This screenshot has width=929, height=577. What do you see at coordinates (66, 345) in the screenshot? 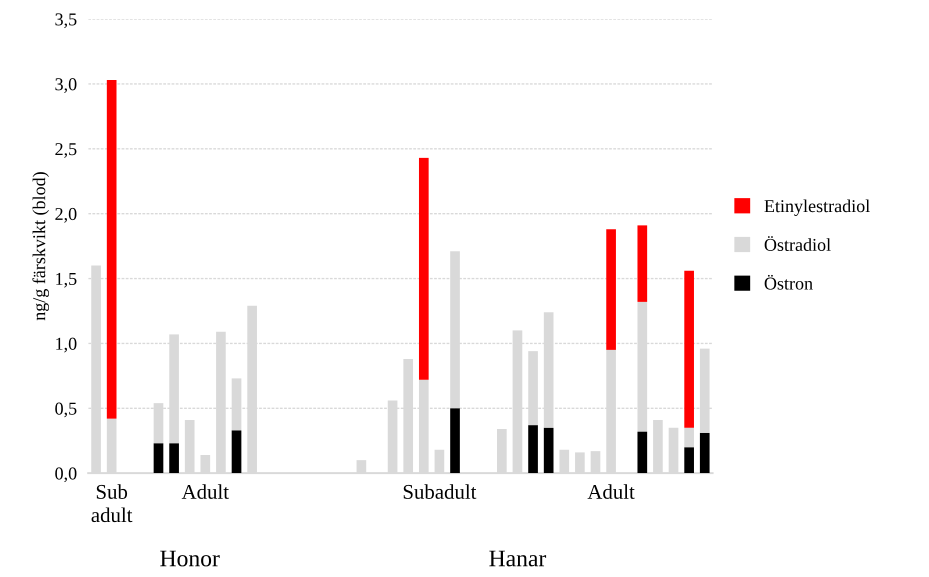
I see `y-tick-label: 1,0` at bounding box center [66, 345].